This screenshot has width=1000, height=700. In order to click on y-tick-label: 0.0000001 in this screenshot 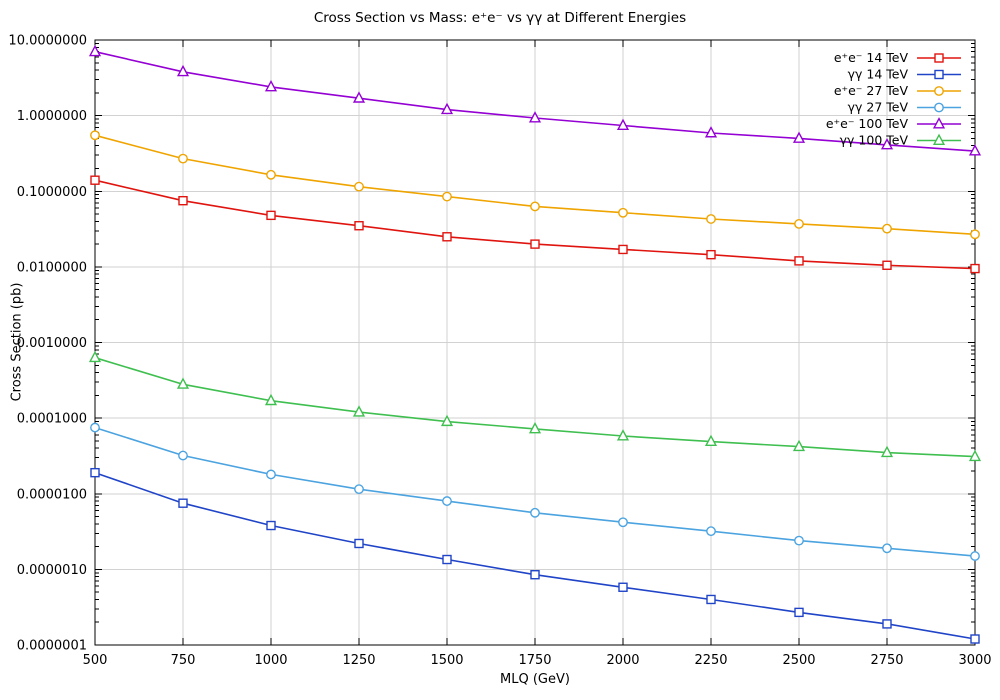, I will do `click(52, 646)`.